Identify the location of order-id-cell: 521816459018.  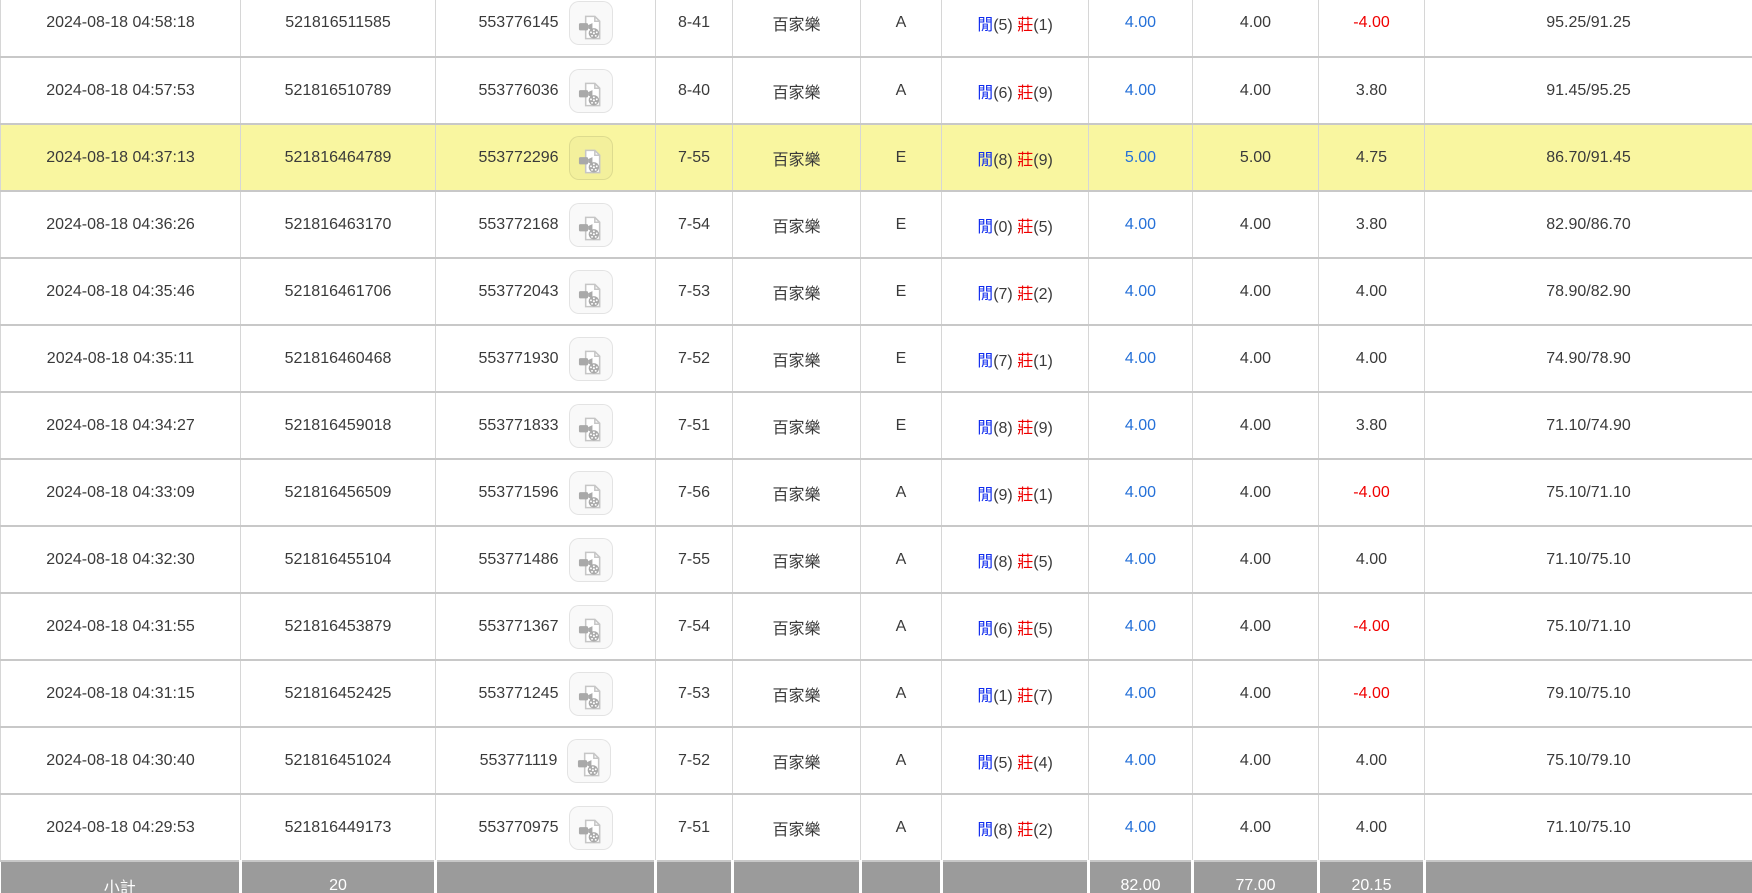
(338, 426).